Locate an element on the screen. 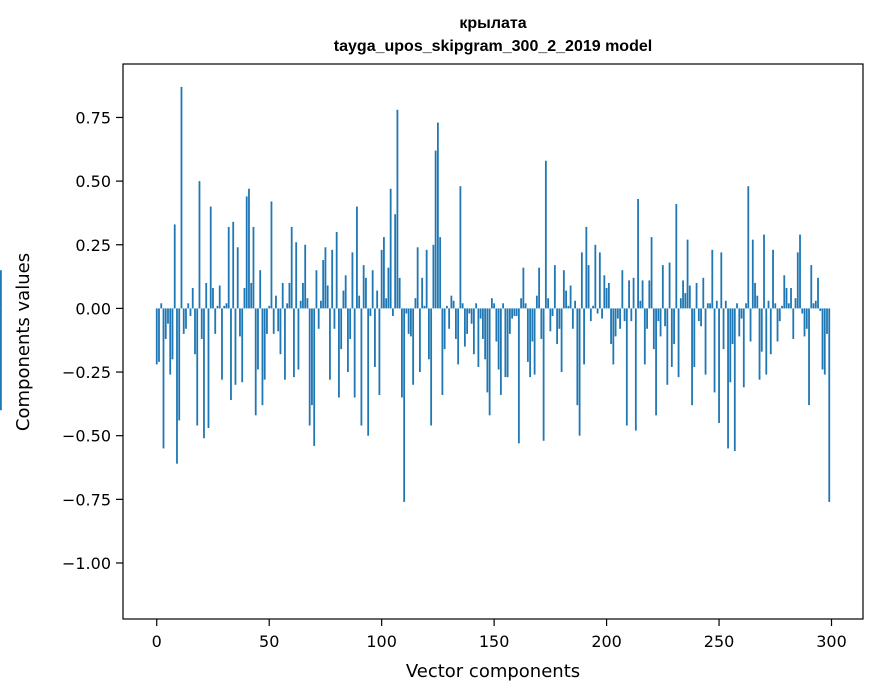 The height and width of the screenshot is (696, 880). x-tick-label: 250 is located at coordinates (719, 641).